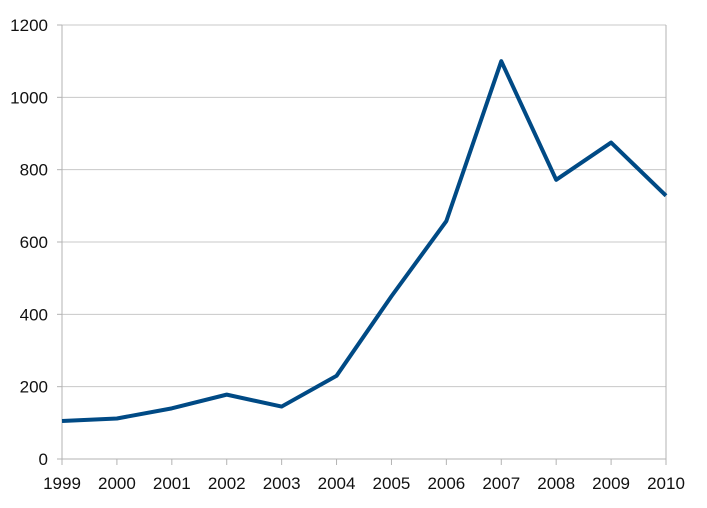  I want to click on x-tick-label: 2009, so click(611, 483).